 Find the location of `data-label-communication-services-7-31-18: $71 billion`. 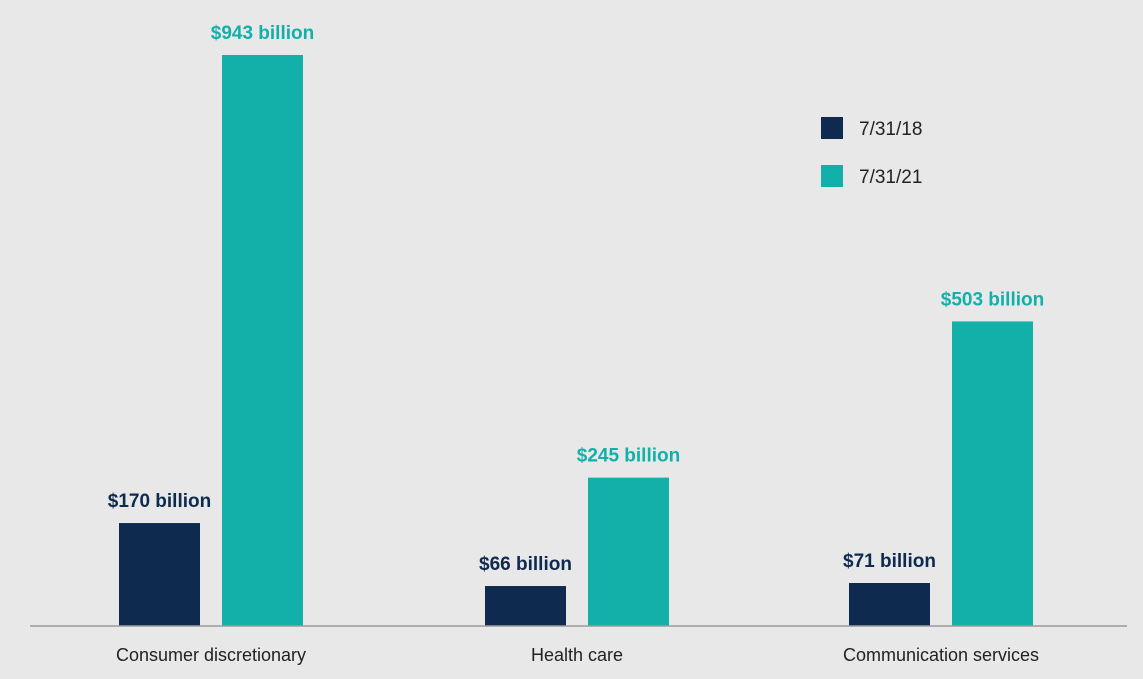

data-label-communication-services-7-31-18: $71 billion is located at coordinates (889, 561).